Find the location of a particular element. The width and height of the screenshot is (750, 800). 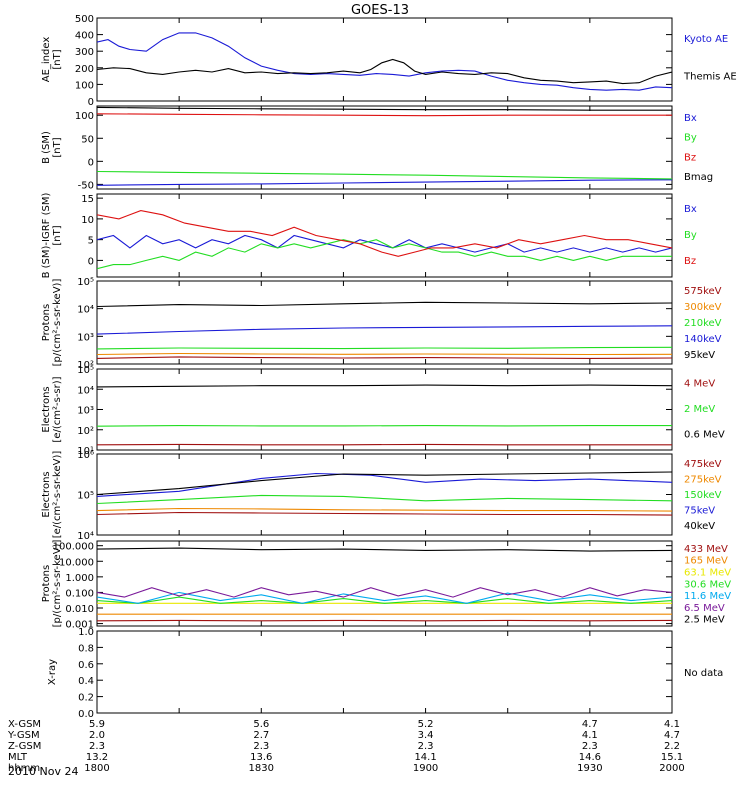

ephemeris-value: 13.2 is located at coordinates (97, 757).